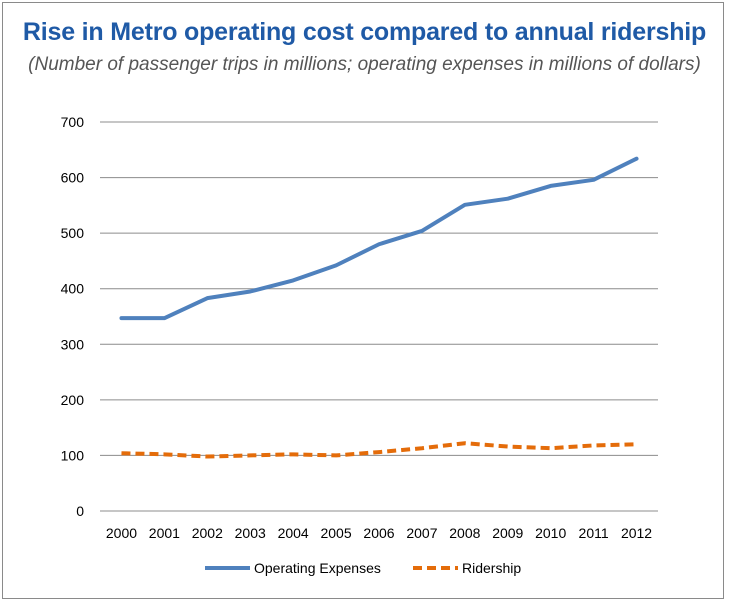 Image resolution: width=729 pixels, height=605 pixels. I want to click on y-tick-label: 300, so click(73, 344).